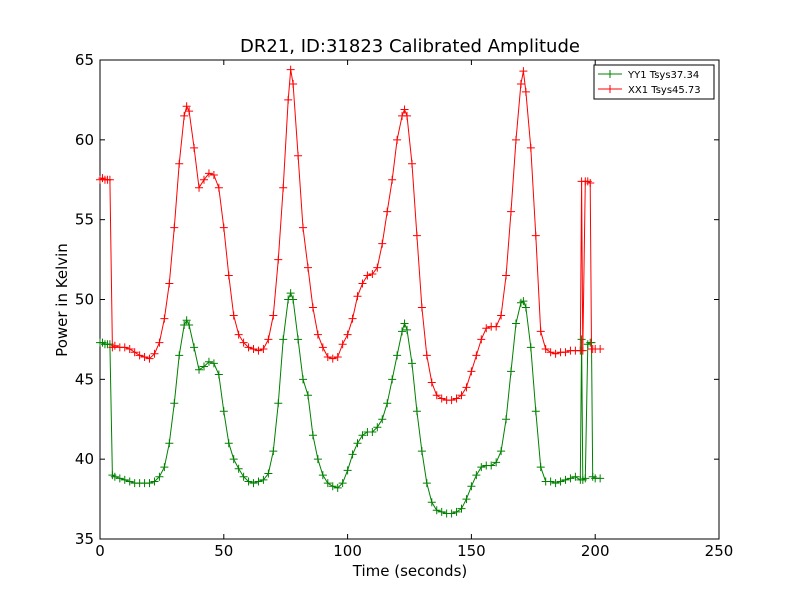 The width and height of the screenshot is (800, 600). I want to click on x-tick-label: 150, so click(471, 551).